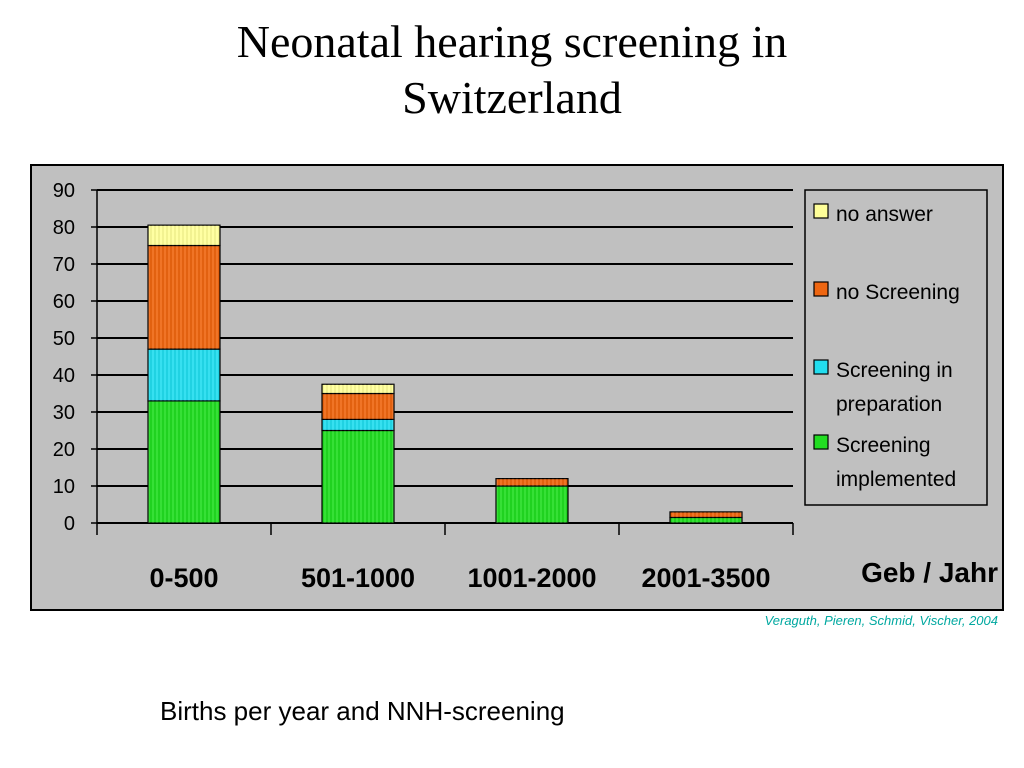 The height and width of the screenshot is (768, 1024). What do you see at coordinates (512, 41) in the screenshot?
I see `slide-title-line-1: Neonatal hearing screening in` at bounding box center [512, 41].